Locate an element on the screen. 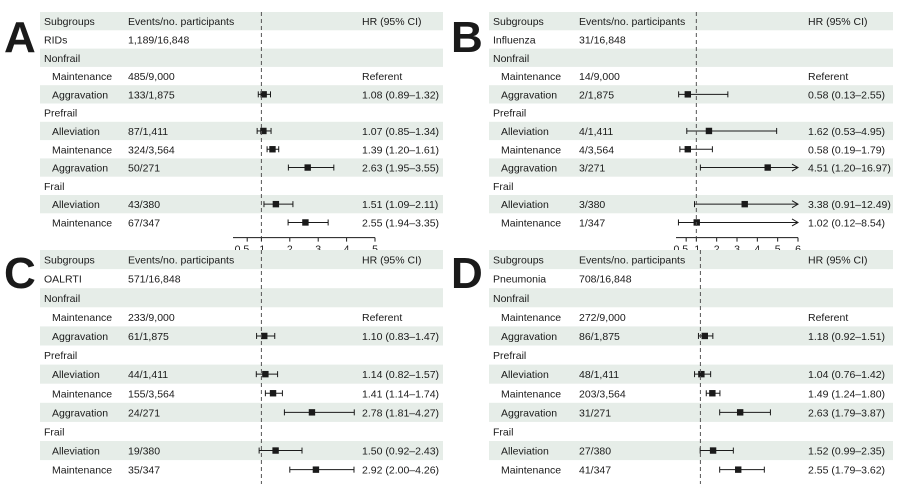  events-value: 203/3,564 is located at coordinates (602, 394).